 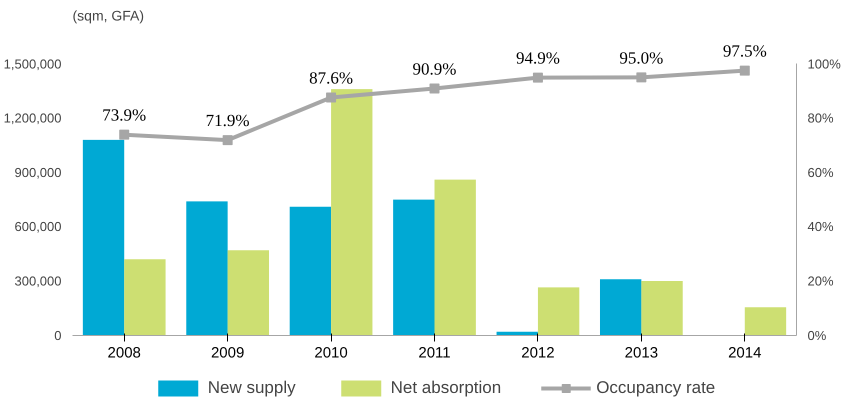 I want to click on legend-label: Occupancy rate, so click(x=656, y=388).